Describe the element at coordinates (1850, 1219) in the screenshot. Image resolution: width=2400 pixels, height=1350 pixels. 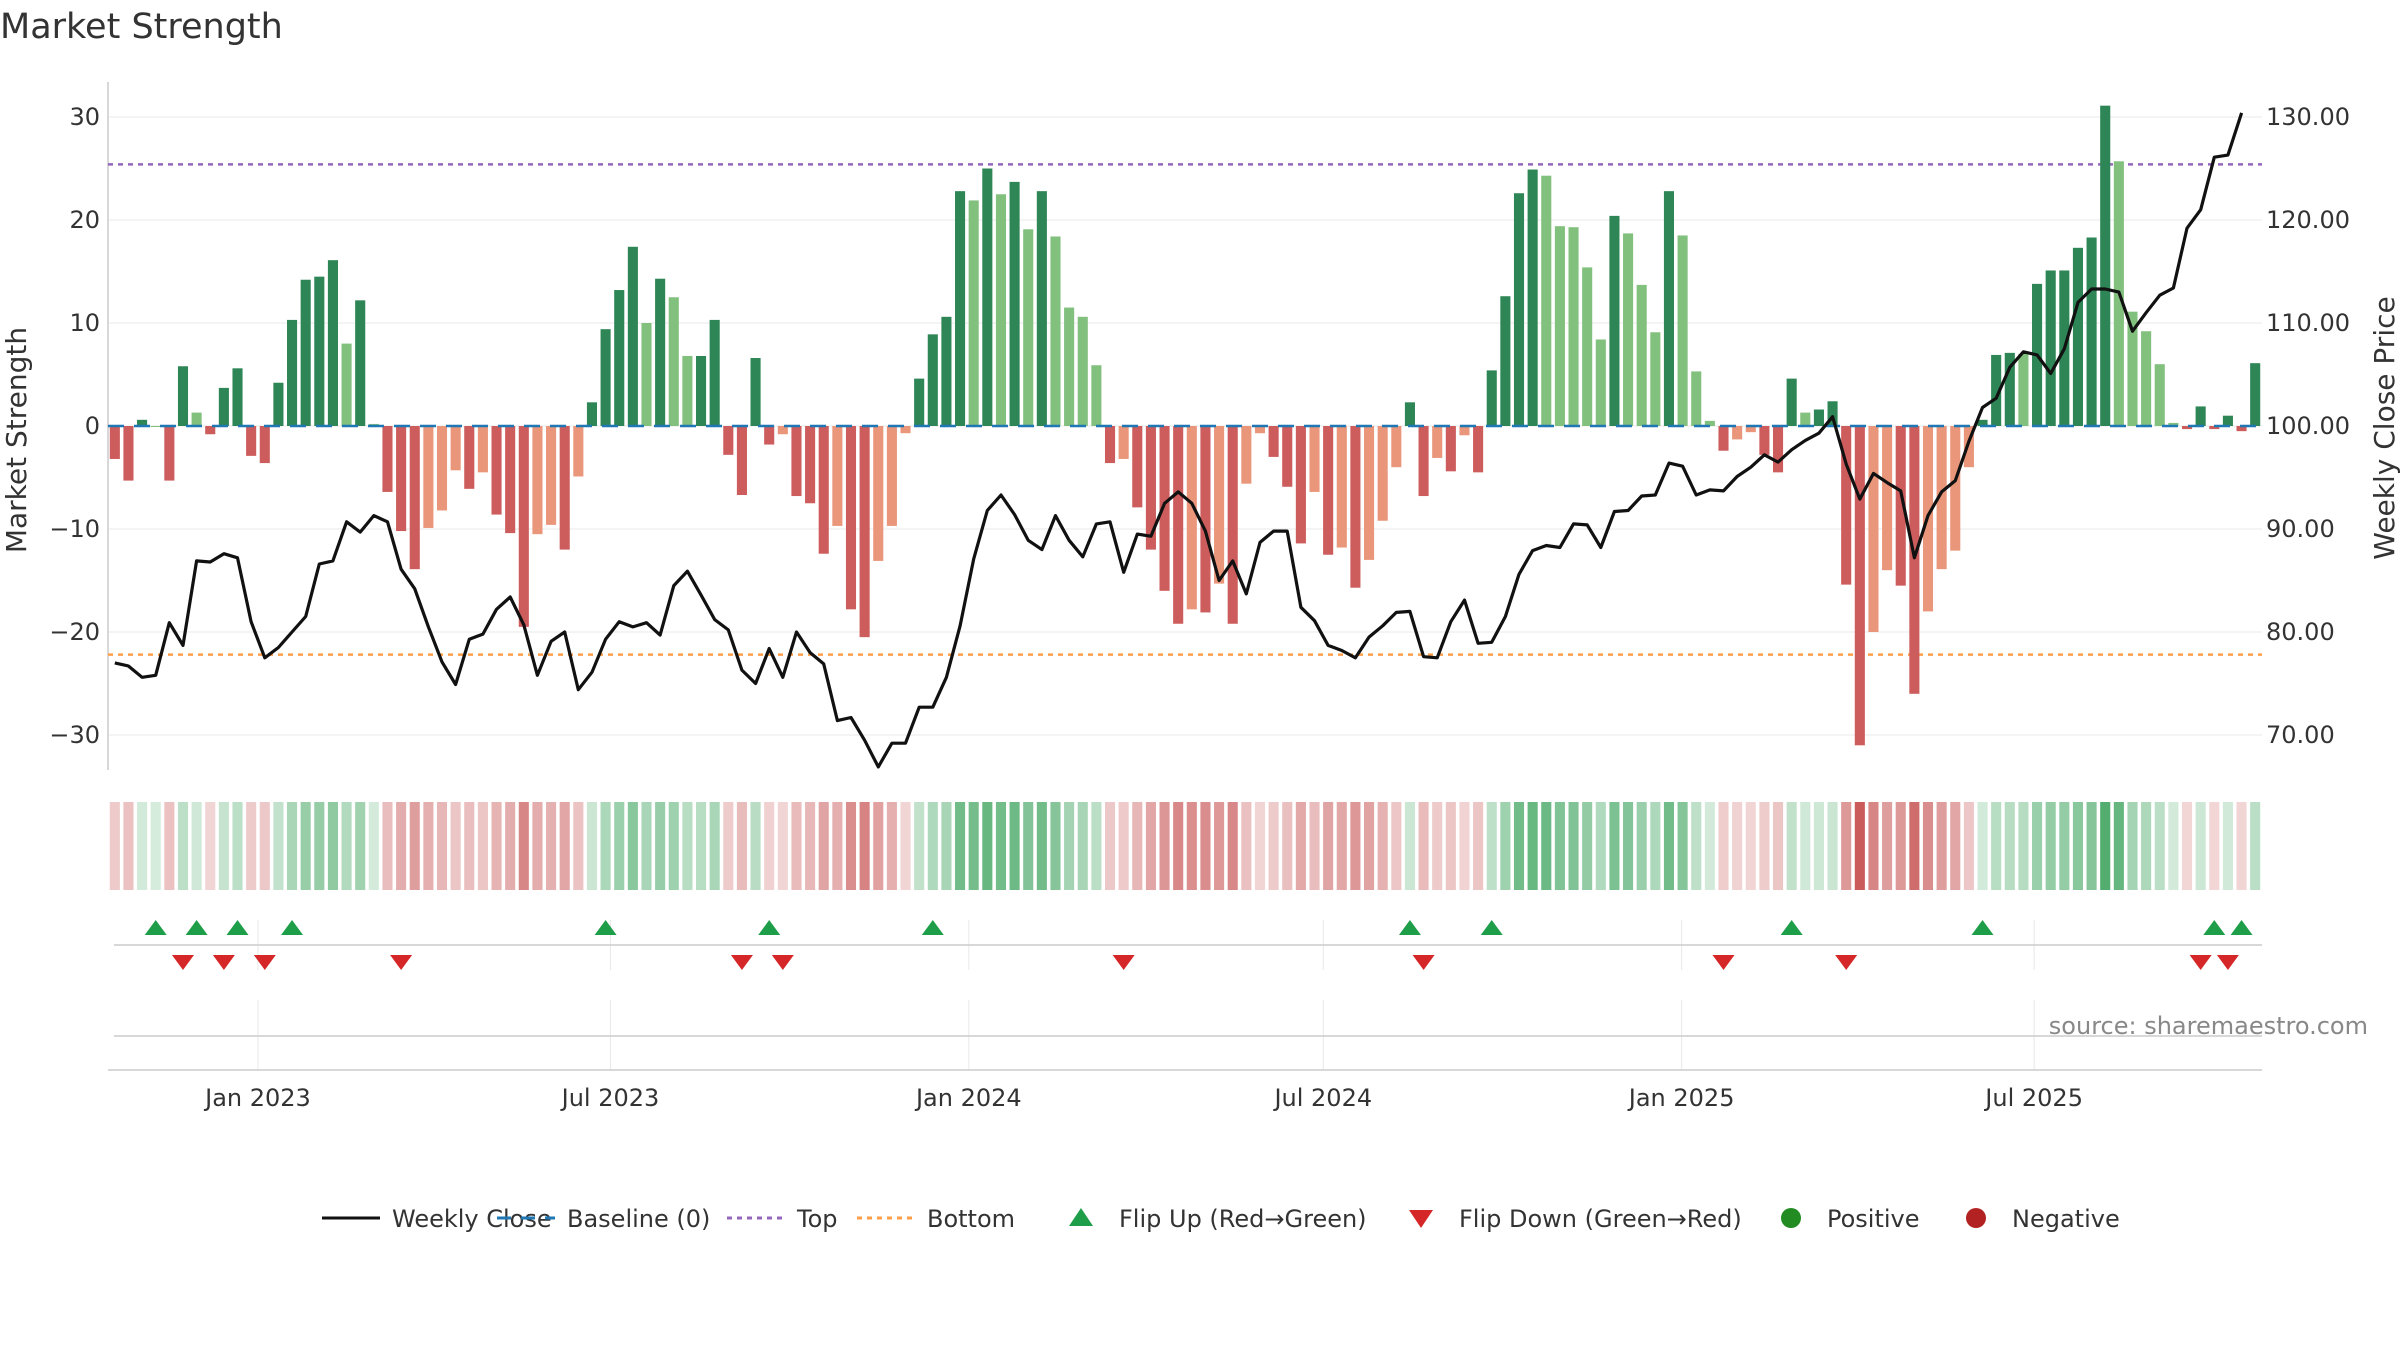
I see `legend-item: Positive` at that location.